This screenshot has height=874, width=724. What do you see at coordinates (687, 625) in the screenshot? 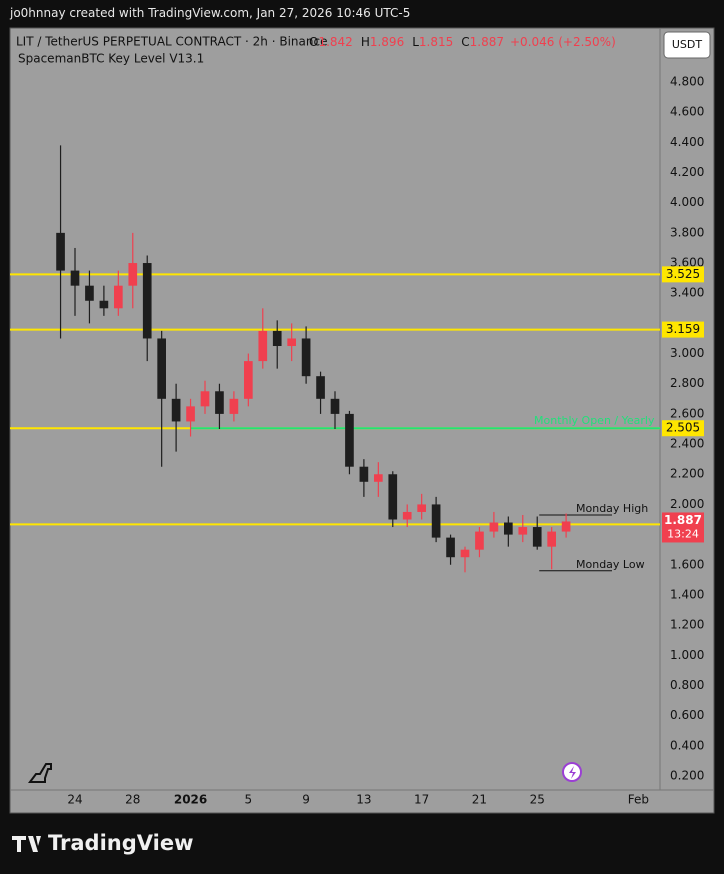
I see `y-tick-label: 1.200` at bounding box center [687, 625].